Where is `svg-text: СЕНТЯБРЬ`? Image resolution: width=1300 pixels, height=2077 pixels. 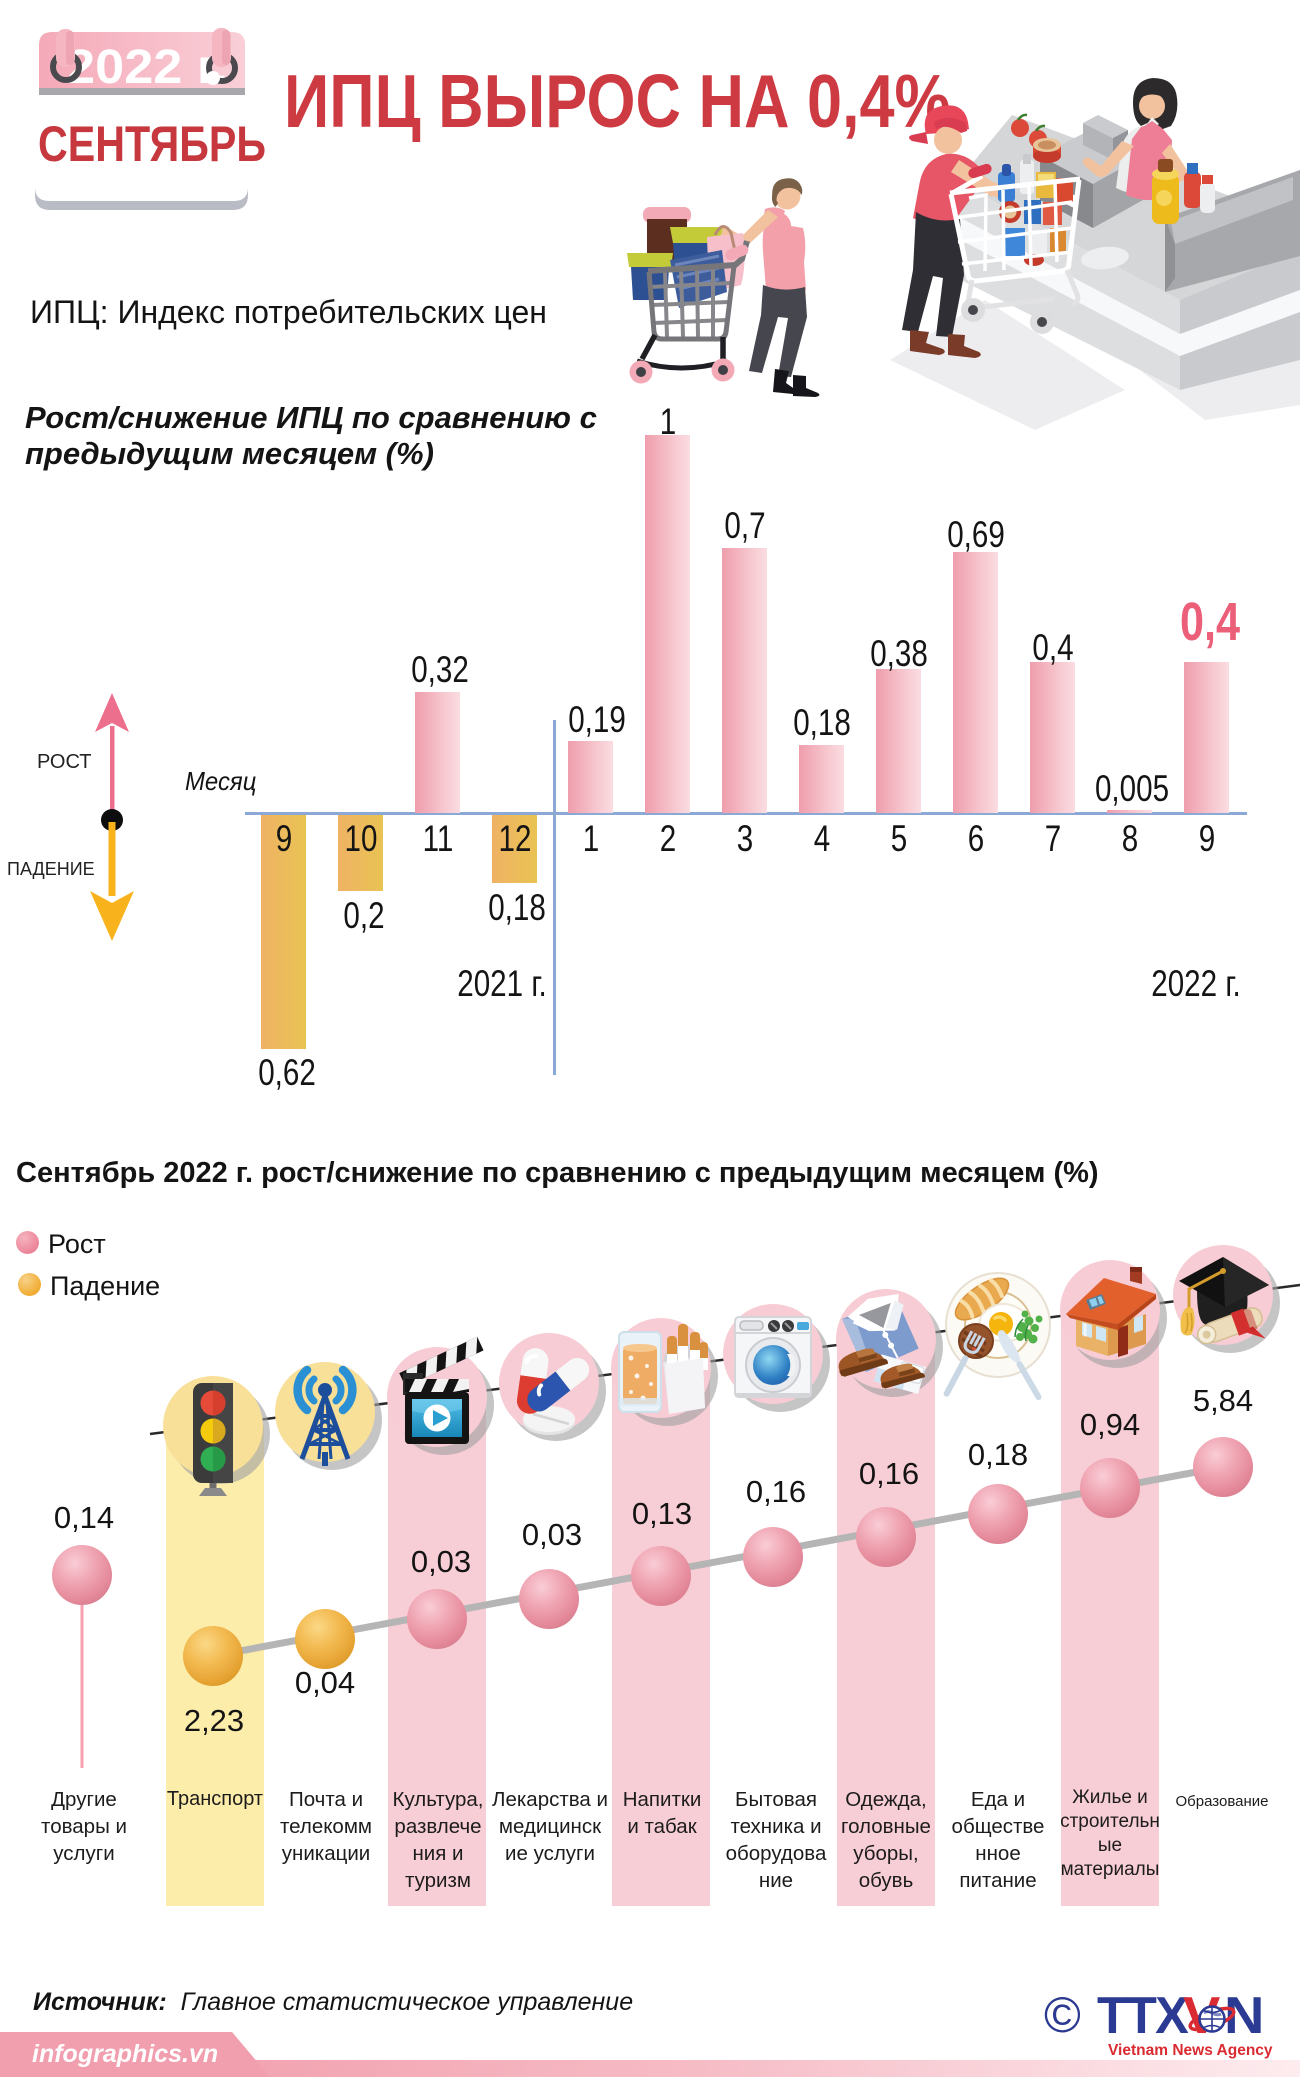 svg-text: СЕНТЯБРЬ is located at coordinates (152, 144).